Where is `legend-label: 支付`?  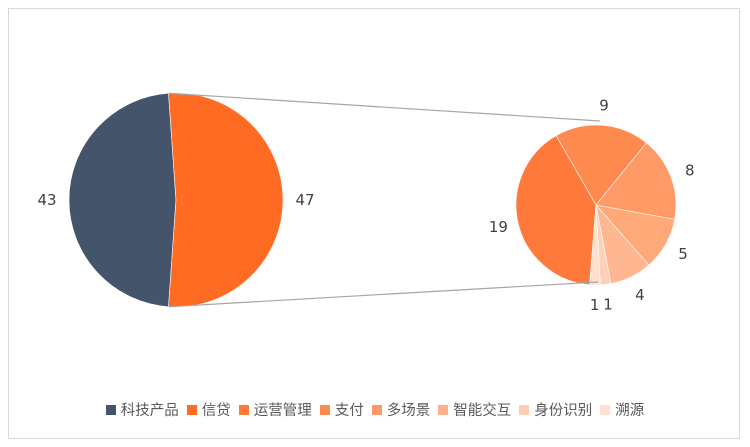 legend-label: 支付 is located at coordinates (349, 411).